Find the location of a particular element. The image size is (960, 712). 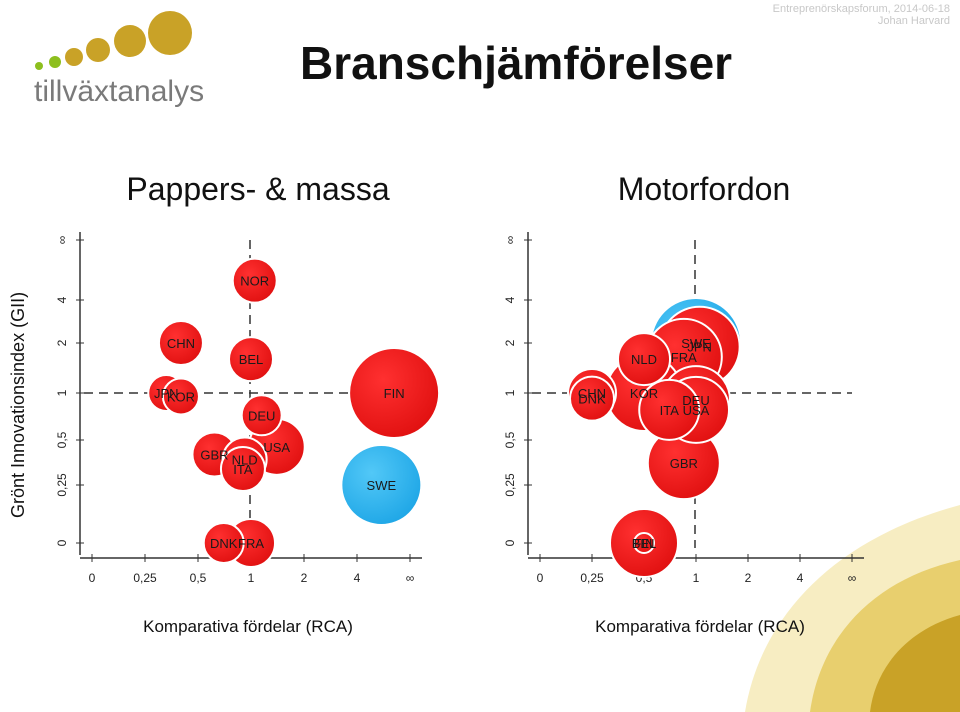

chart-title: Pappers- & massa is located at coordinates (257, 189).